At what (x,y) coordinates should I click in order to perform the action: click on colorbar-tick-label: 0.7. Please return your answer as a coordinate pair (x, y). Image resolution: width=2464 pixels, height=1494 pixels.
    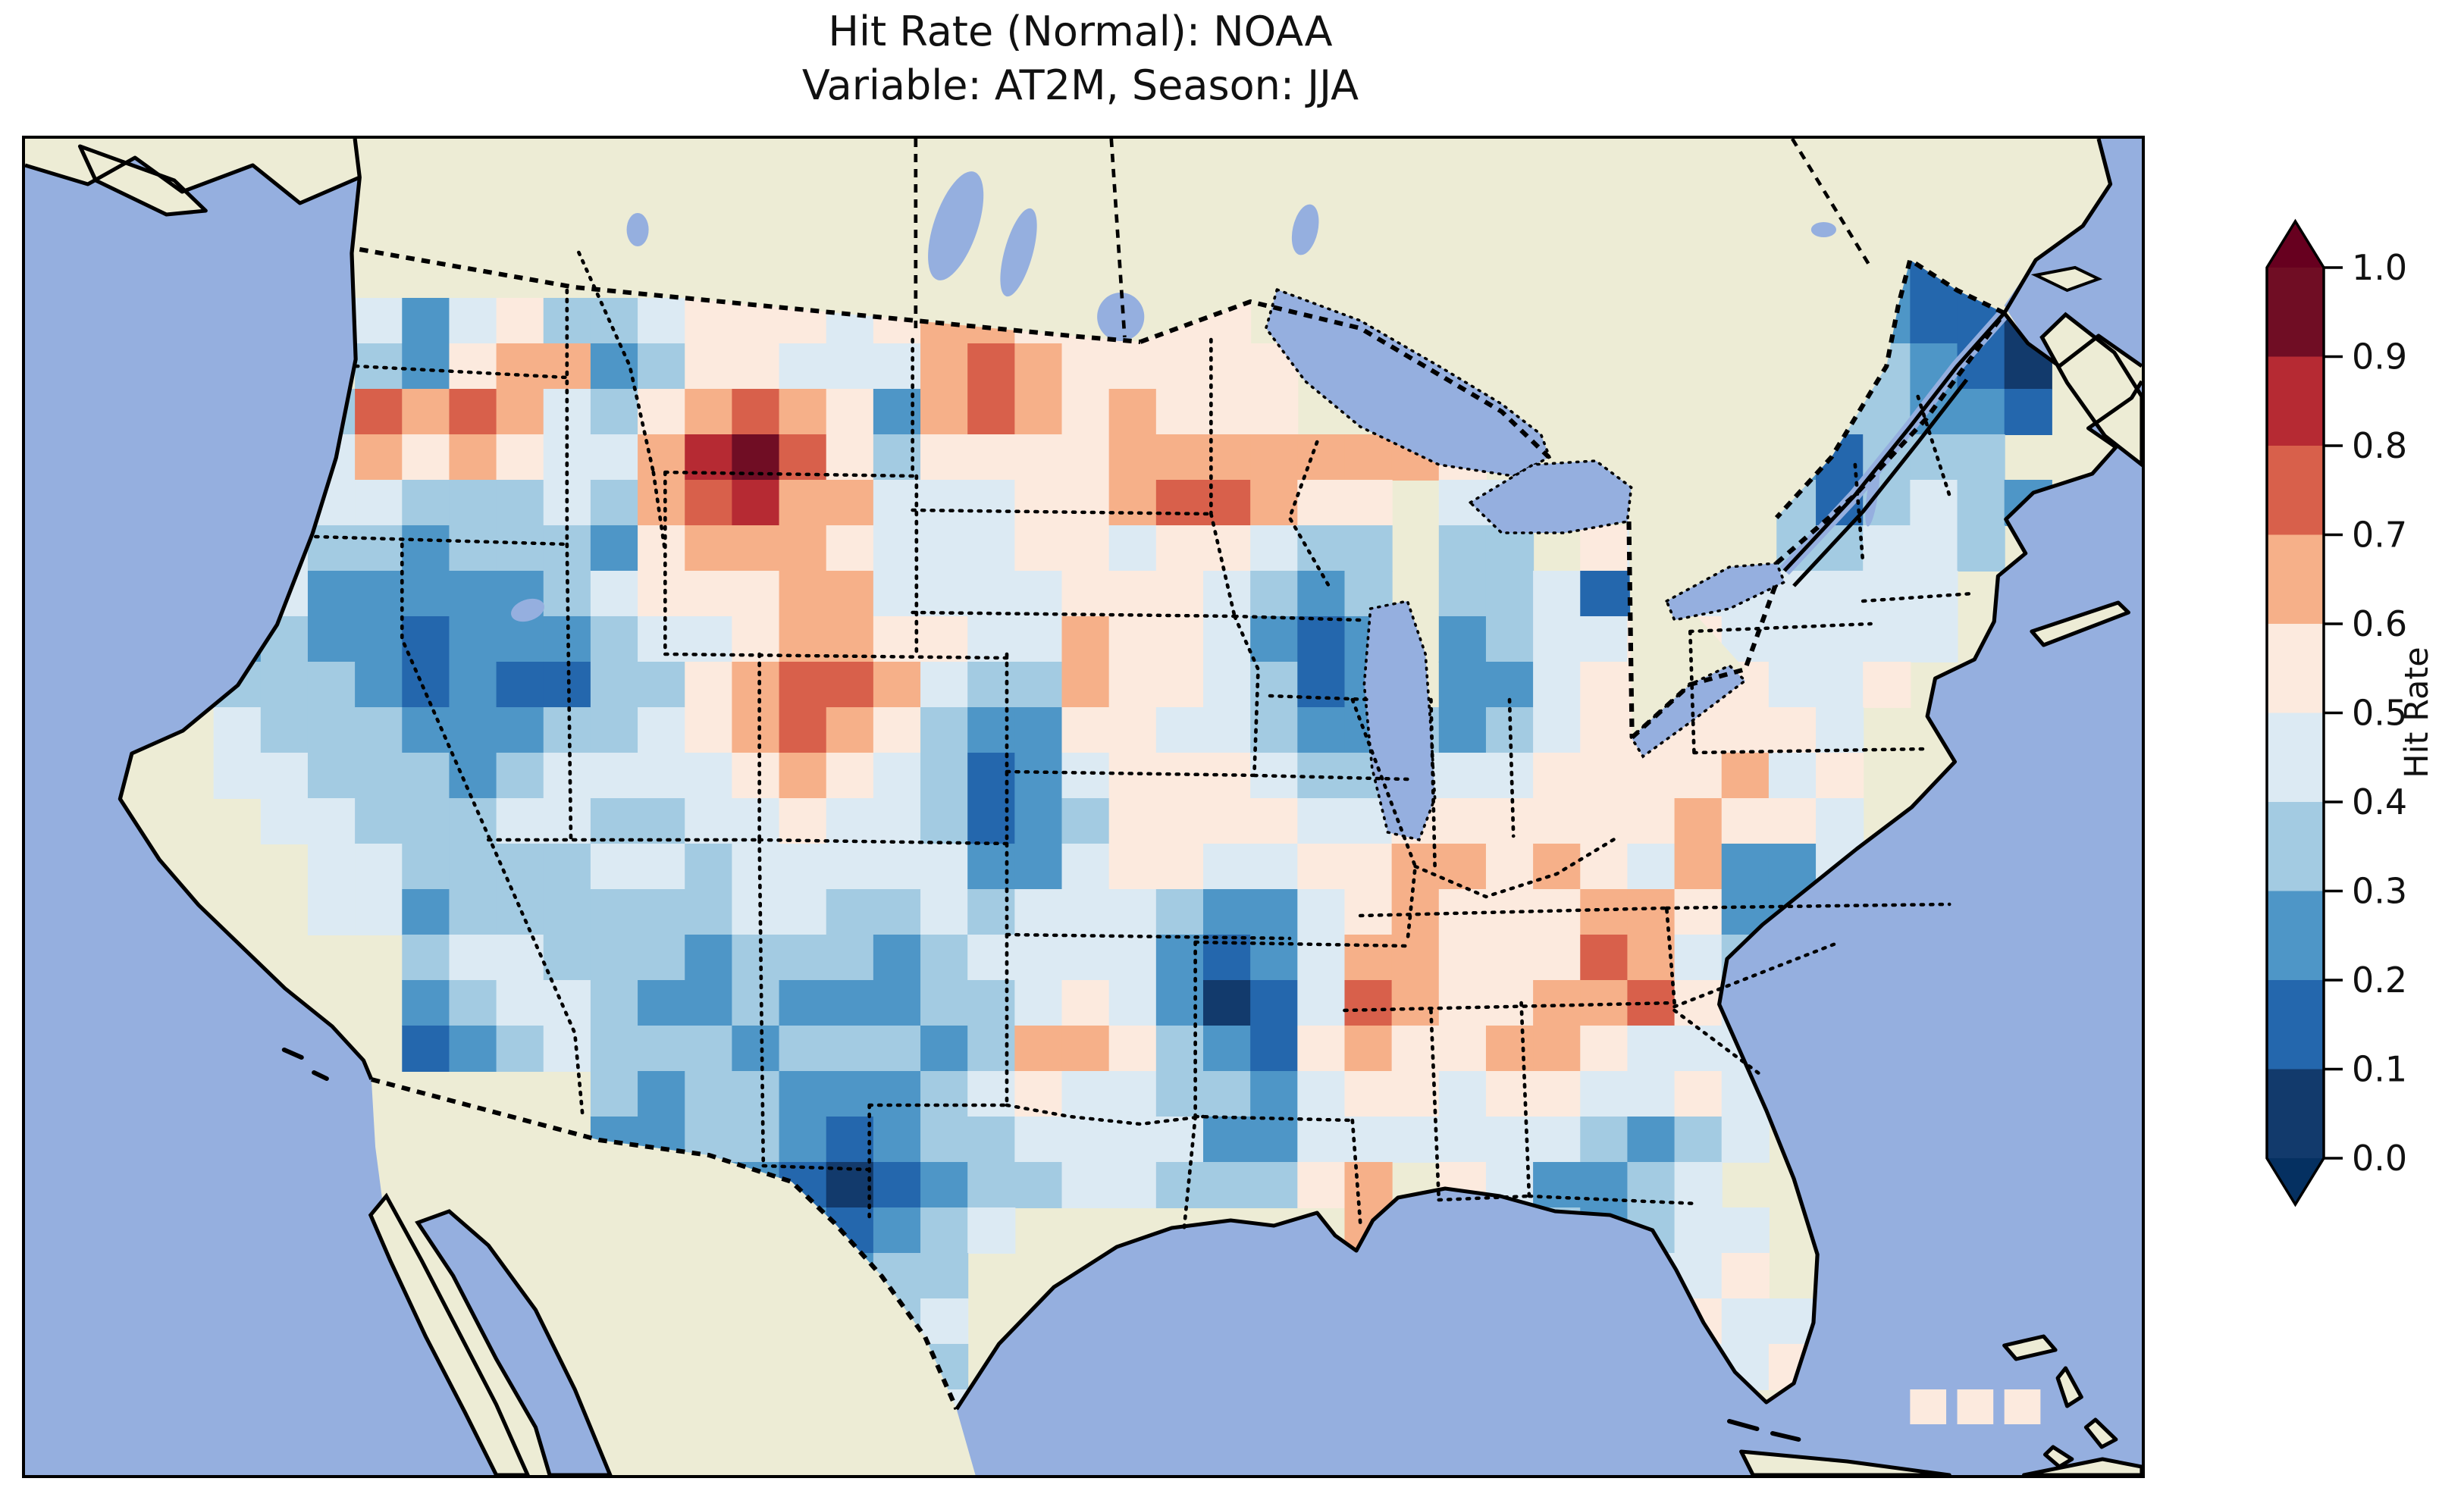
    Looking at the image, I should click on (2380, 535).